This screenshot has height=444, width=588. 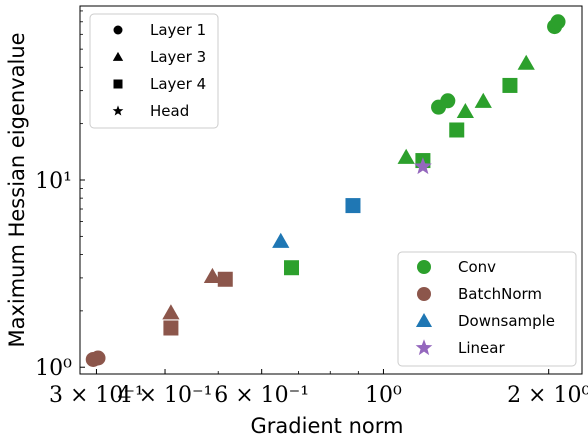 What do you see at coordinates (169, 111) in the screenshot?
I see `legend-label: Head` at bounding box center [169, 111].